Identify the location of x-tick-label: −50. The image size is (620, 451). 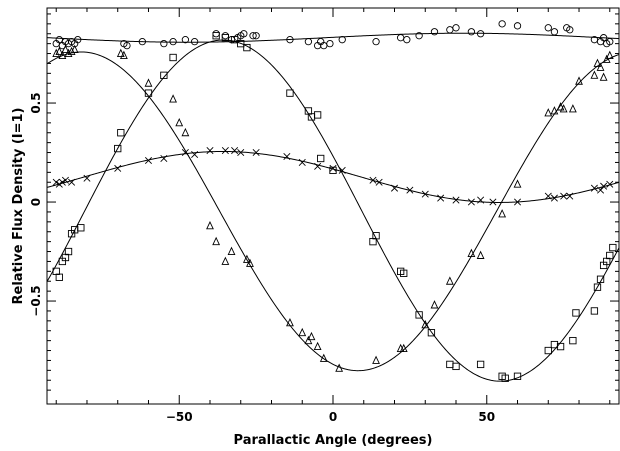
(179, 417).